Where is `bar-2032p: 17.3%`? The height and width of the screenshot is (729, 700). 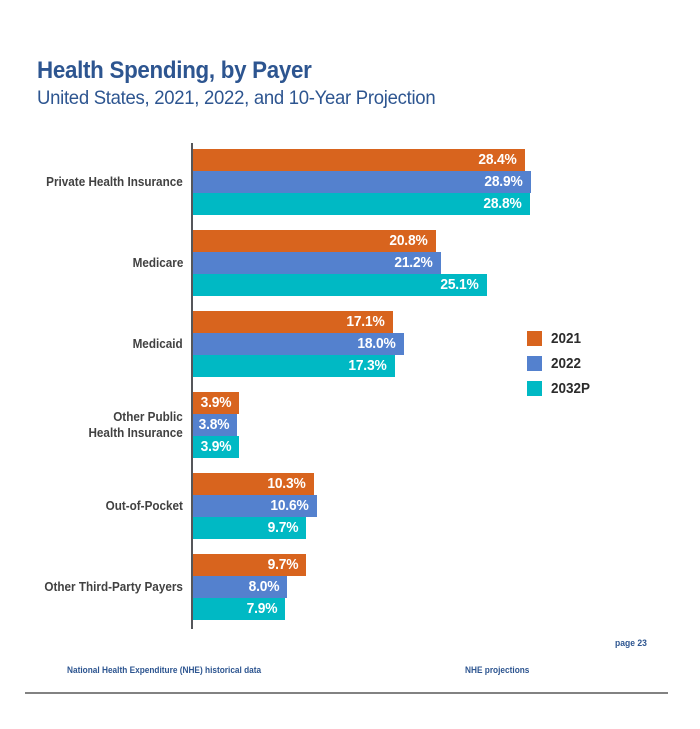 bar-2032p: 17.3% is located at coordinates (294, 366).